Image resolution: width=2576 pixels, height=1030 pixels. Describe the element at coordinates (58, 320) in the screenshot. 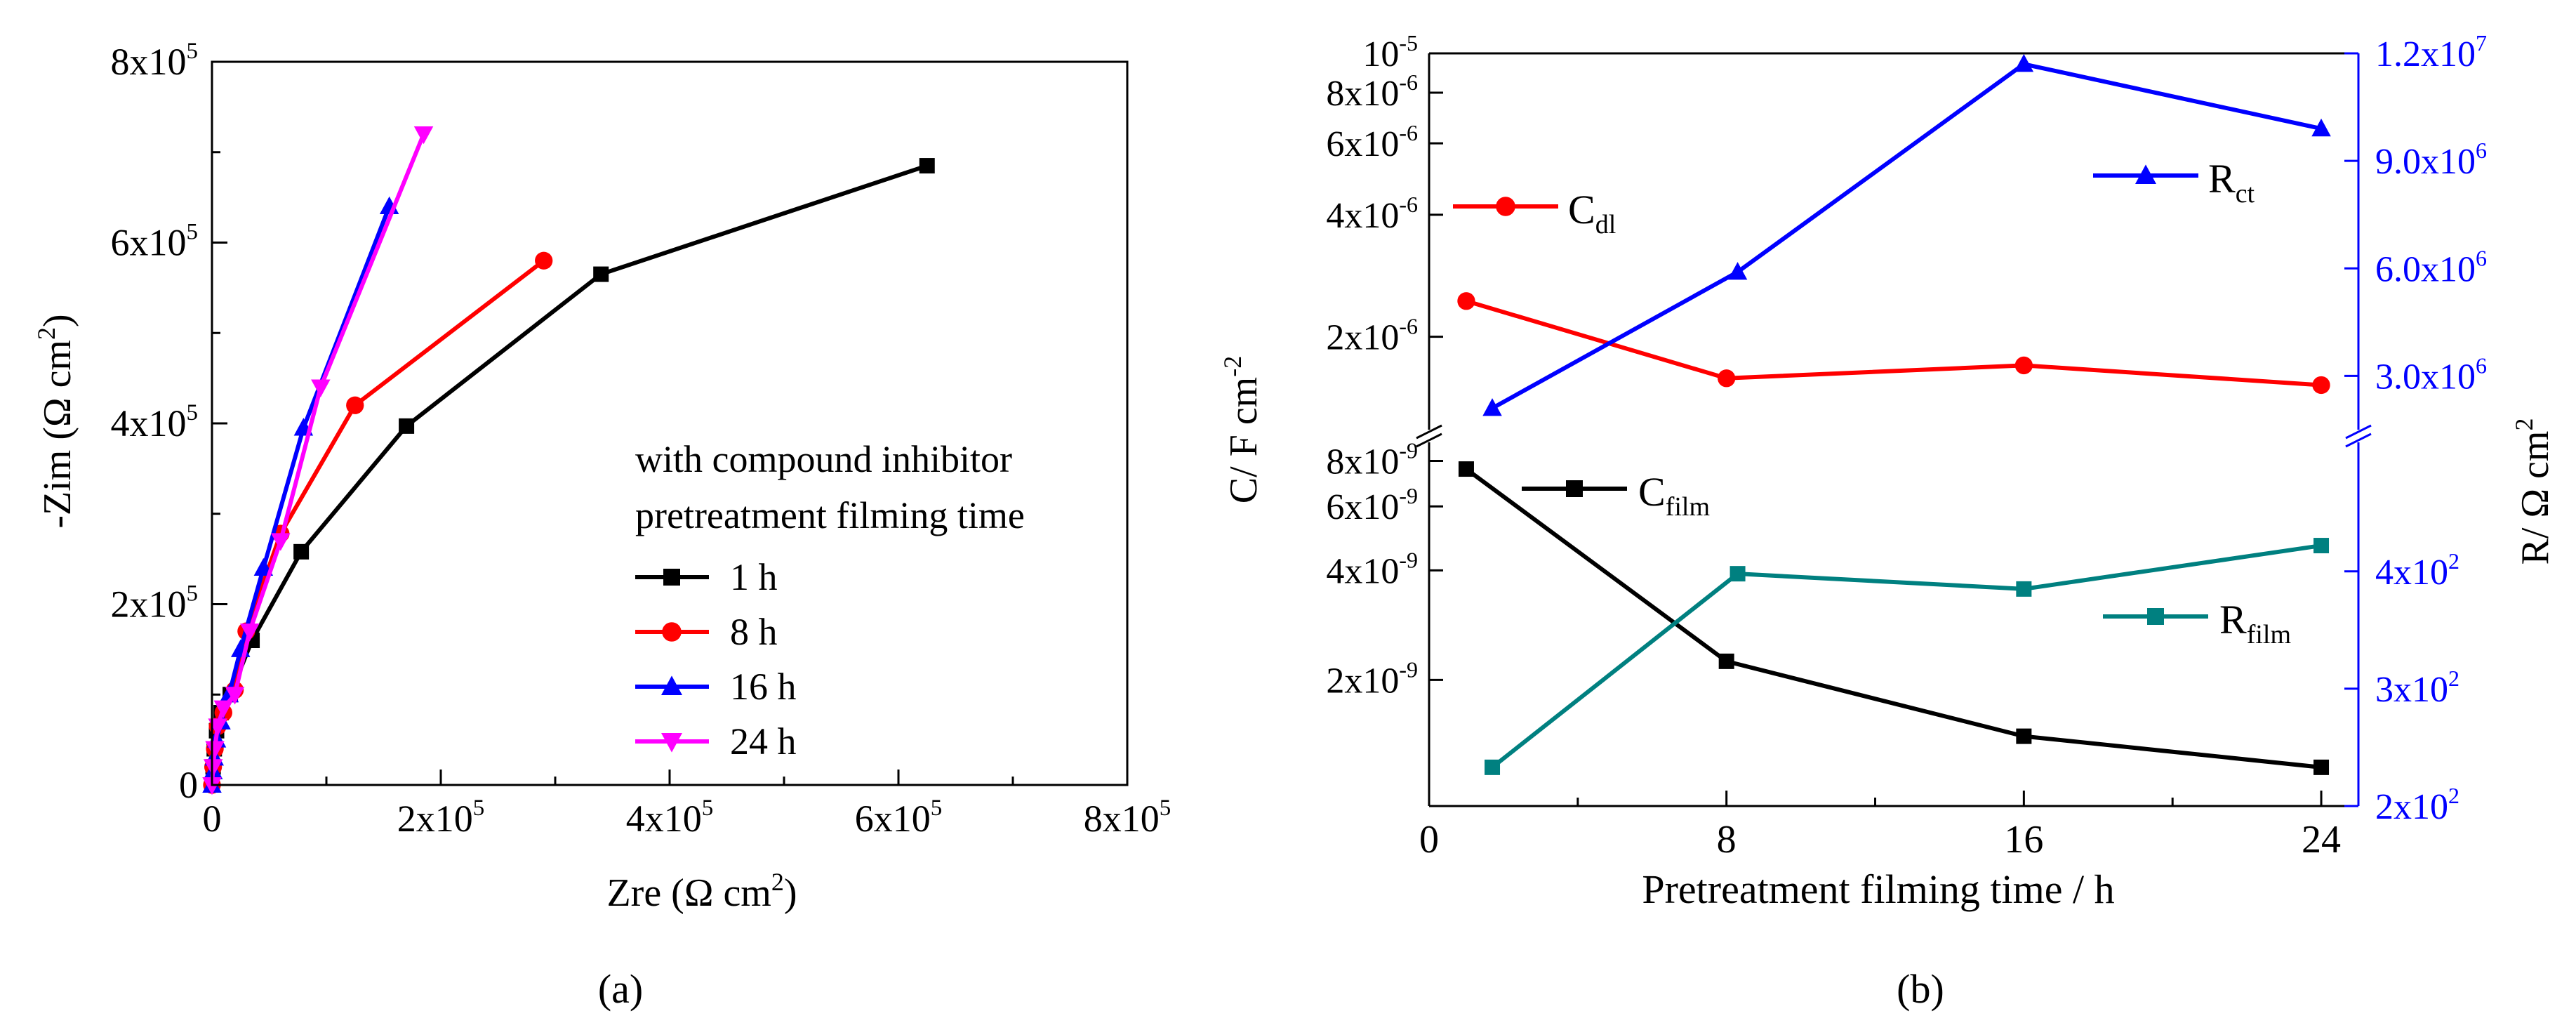

I see `chart-a-ylabel-close: )` at that location.